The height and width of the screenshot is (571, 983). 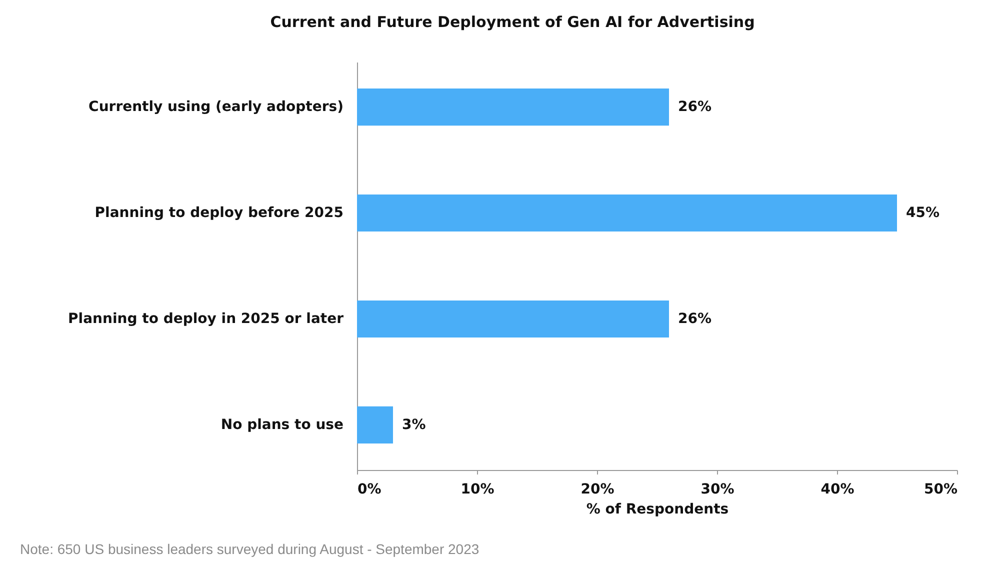 I want to click on x-tick-label: 20%, so click(x=597, y=490).